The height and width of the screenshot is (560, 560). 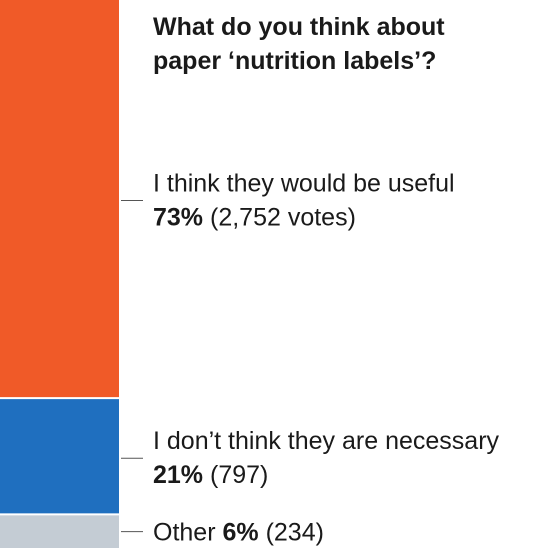 What do you see at coordinates (294, 61) in the screenshot?
I see `chart-title-line-2: paper ‘nutrition labels’?` at bounding box center [294, 61].